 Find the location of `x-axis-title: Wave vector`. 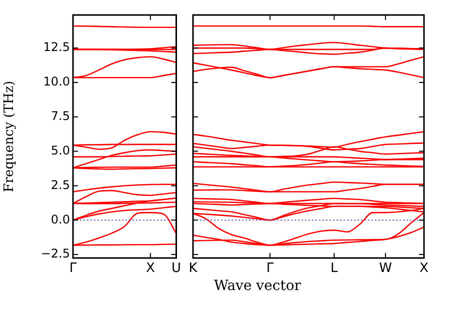

x-axis-title: Wave vector is located at coordinates (257, 286).